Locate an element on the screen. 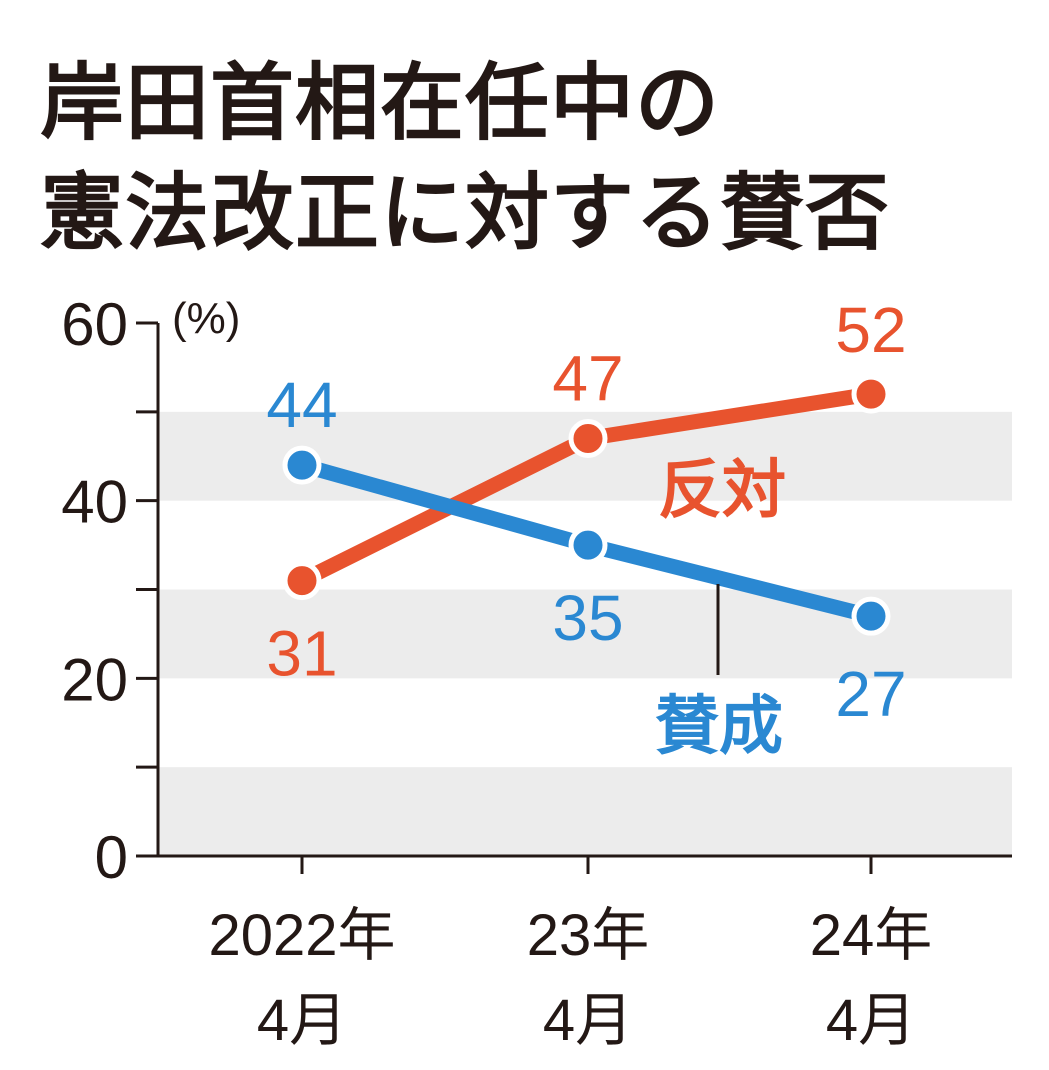  value-label-series-1-3: 52 is located at coordinates (870, 330).